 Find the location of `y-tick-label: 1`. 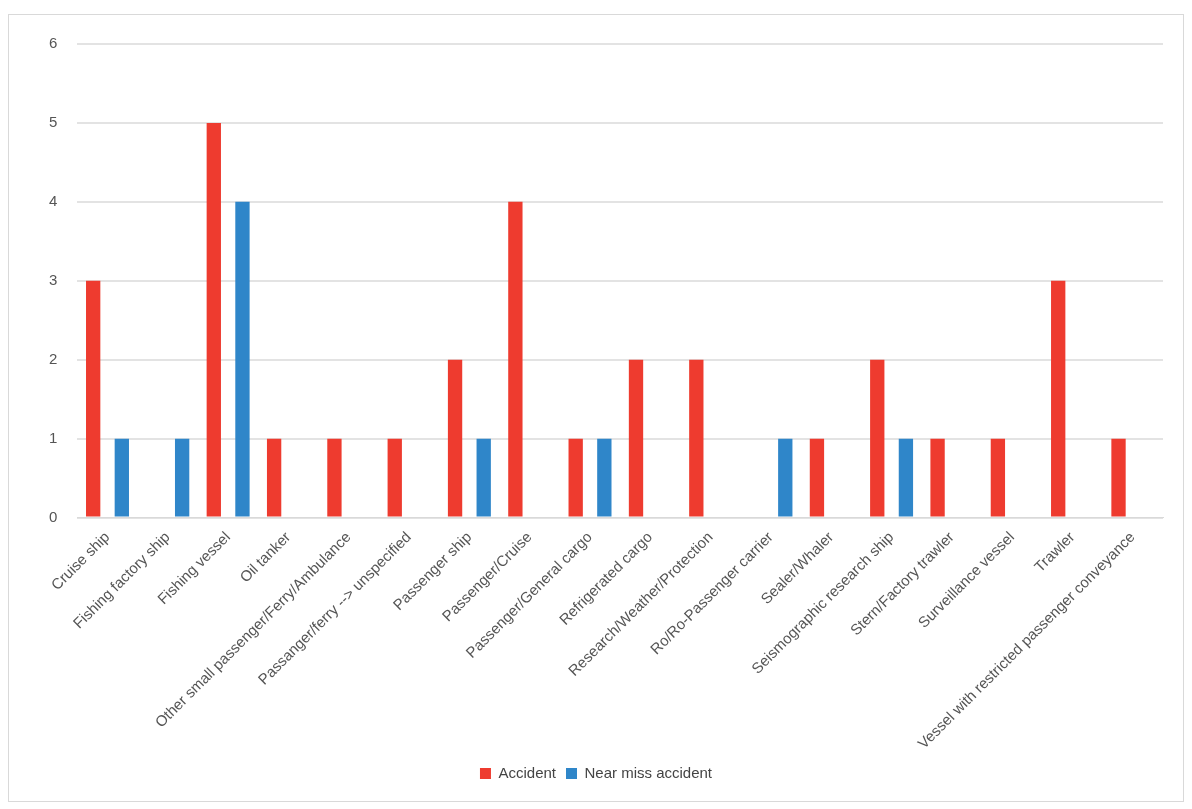

y-tick-label: 1 is located at coordinates (53, 437).